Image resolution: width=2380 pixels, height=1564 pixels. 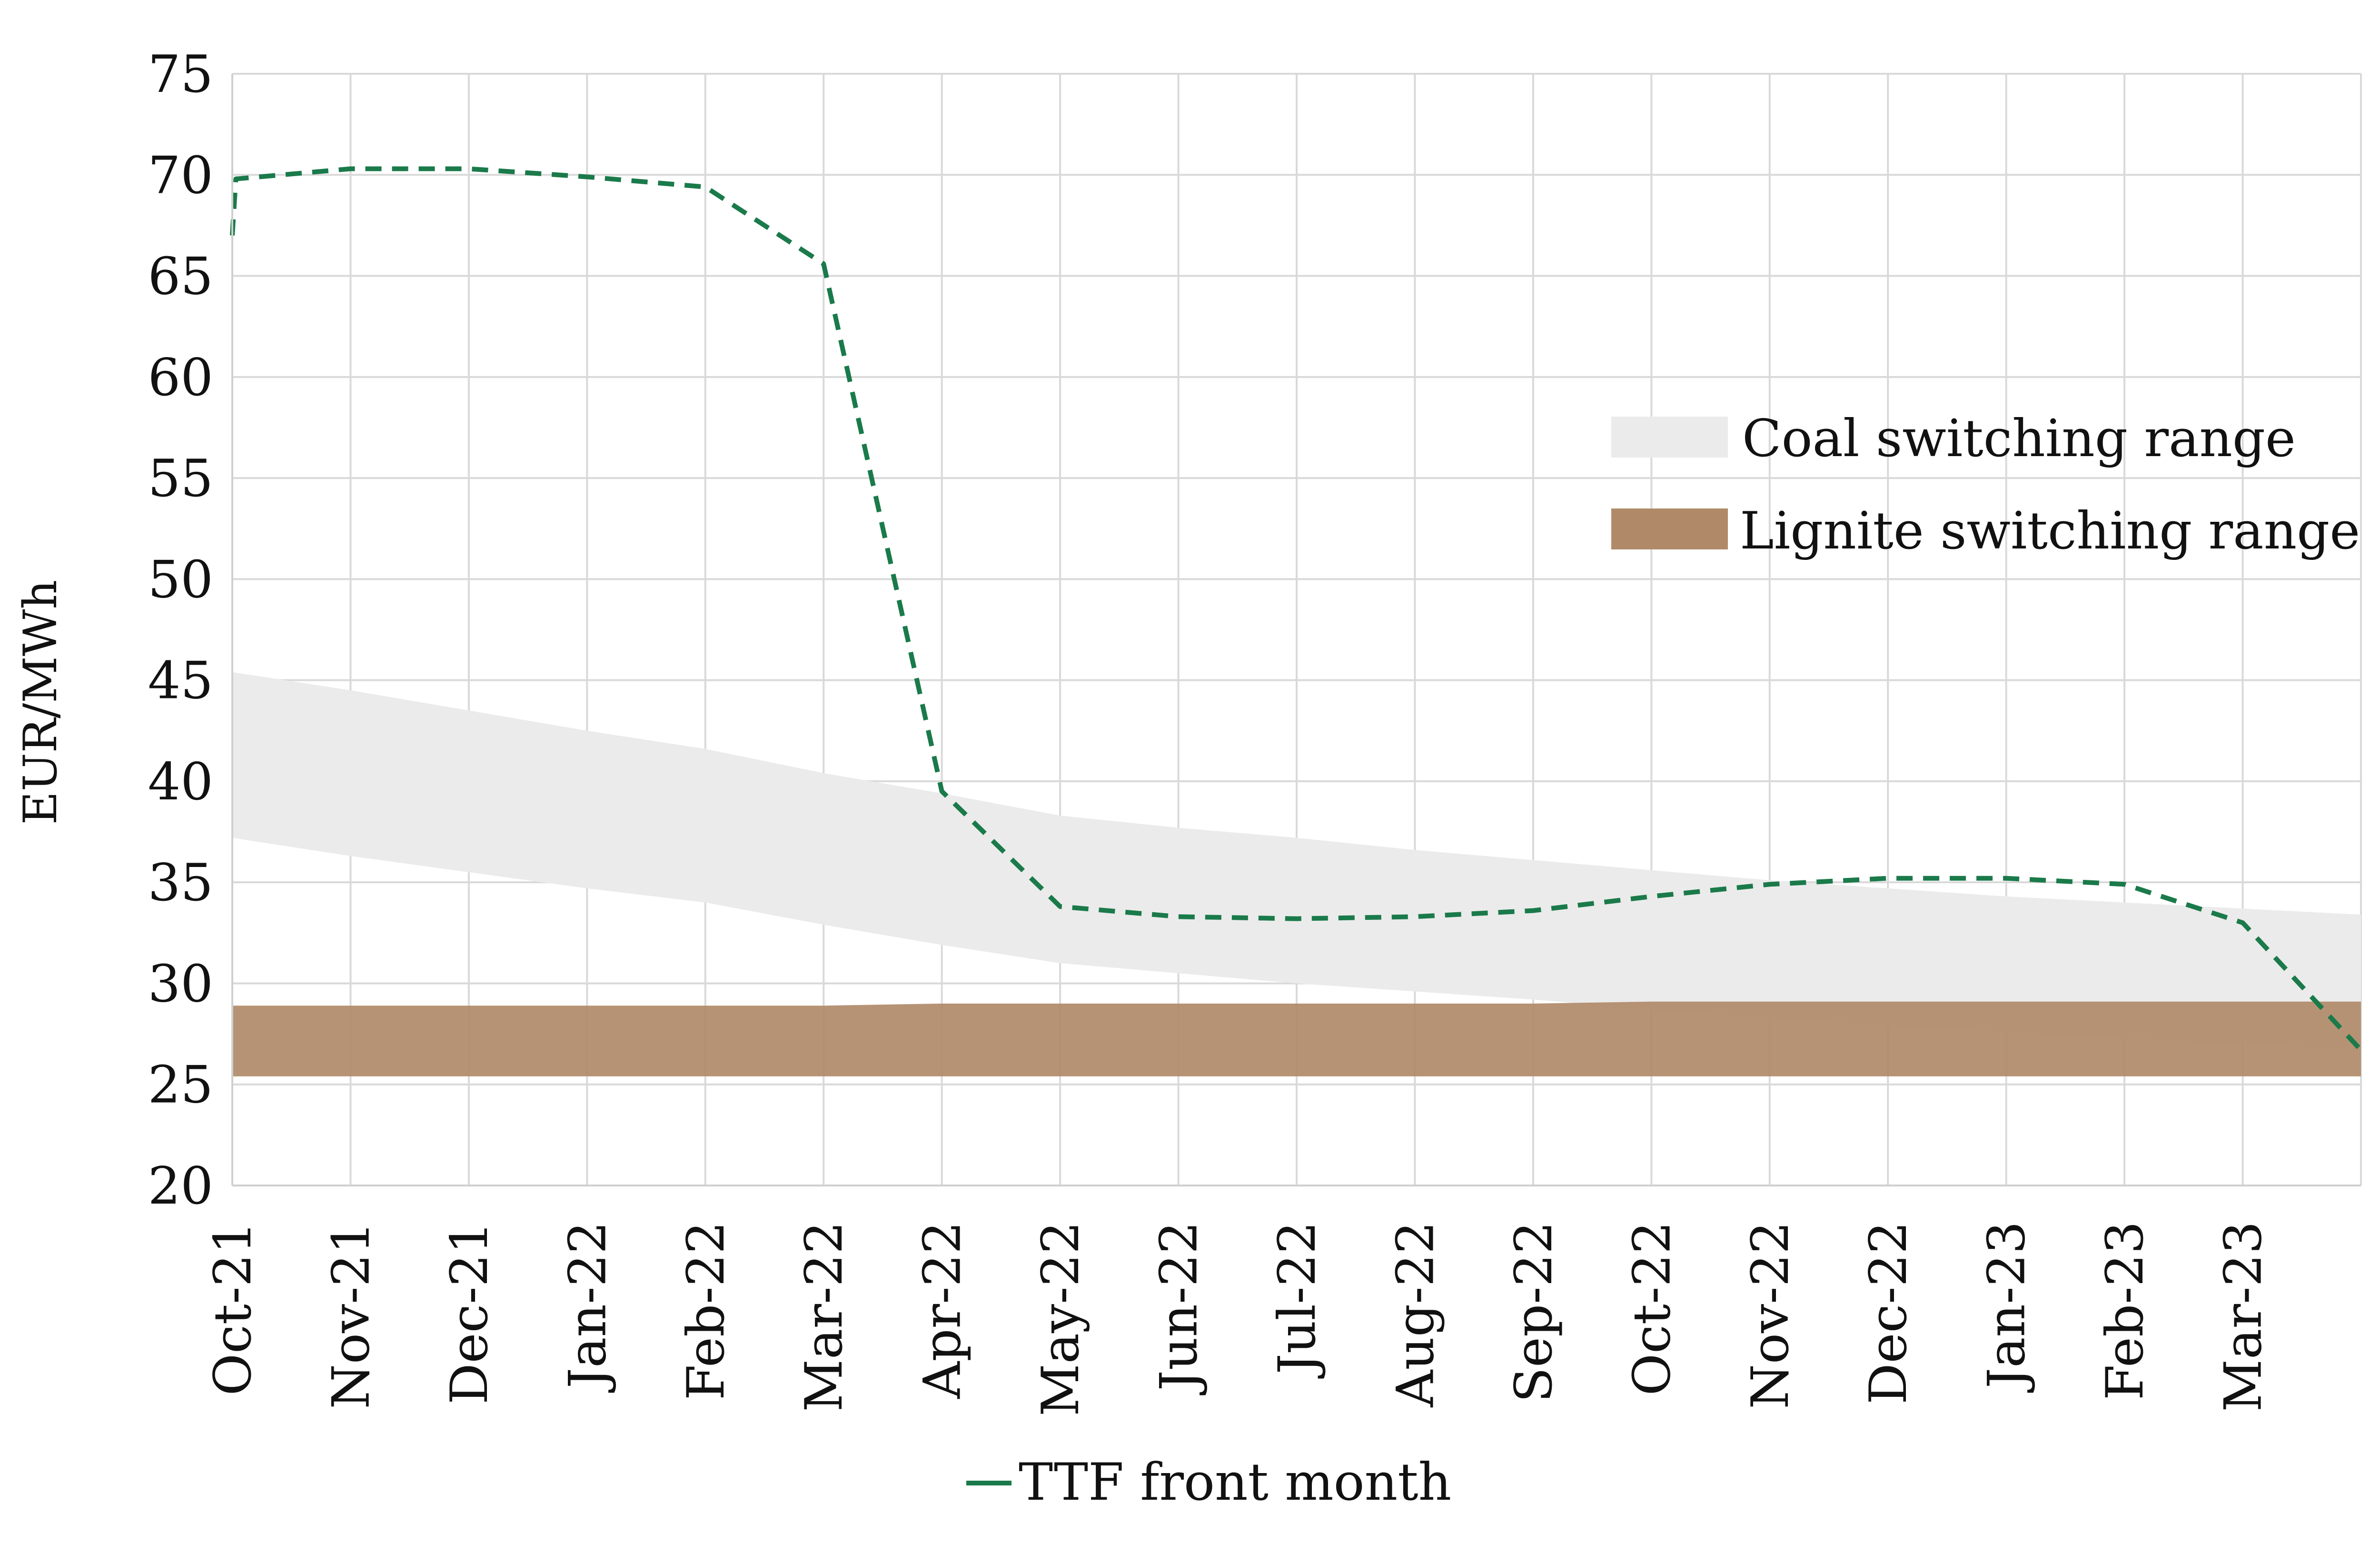 I want to click on y-tick-label: 35, so click(x=180, y=883).